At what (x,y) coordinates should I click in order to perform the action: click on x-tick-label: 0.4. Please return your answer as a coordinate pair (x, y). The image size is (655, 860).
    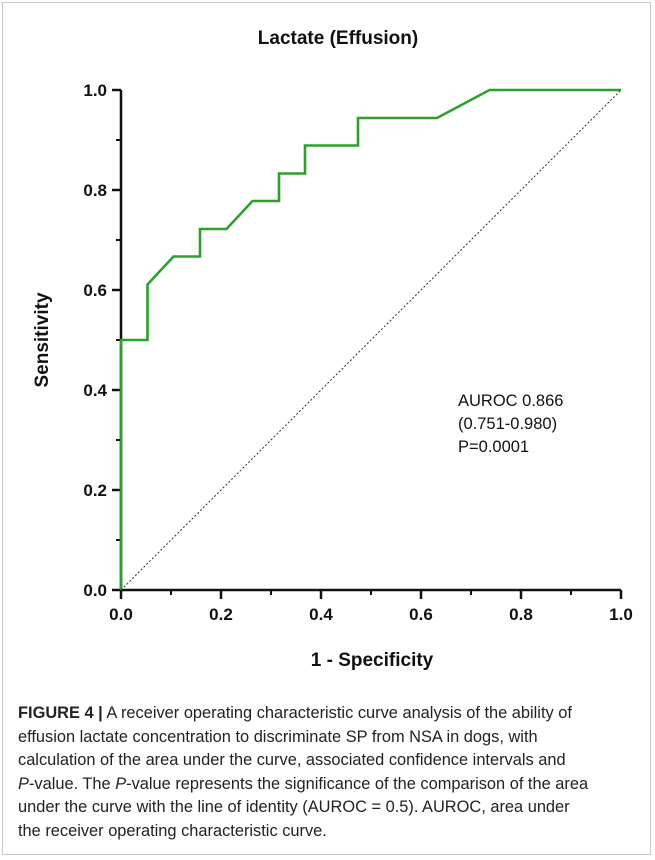
    Looking at the image, I should click on (321, 614).